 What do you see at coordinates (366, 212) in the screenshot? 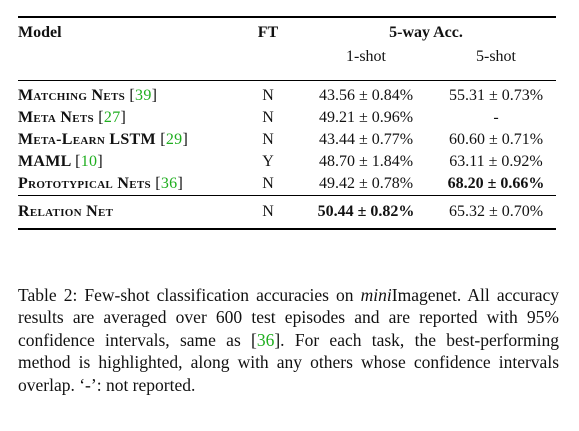
I see `accuracy-cell: 50.44 ± 0.82%` at bounding box center [366, 212].